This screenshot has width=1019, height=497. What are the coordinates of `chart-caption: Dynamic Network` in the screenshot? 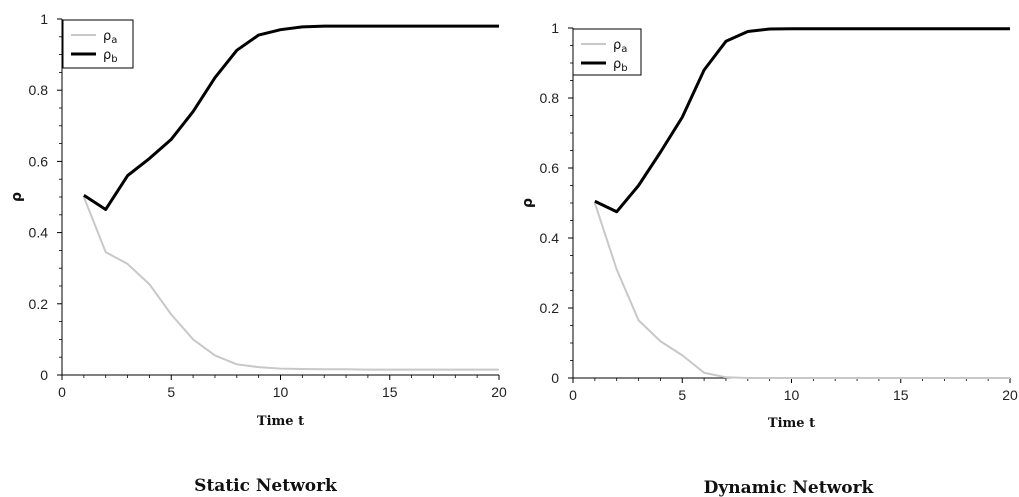 It's located at (789, 487).